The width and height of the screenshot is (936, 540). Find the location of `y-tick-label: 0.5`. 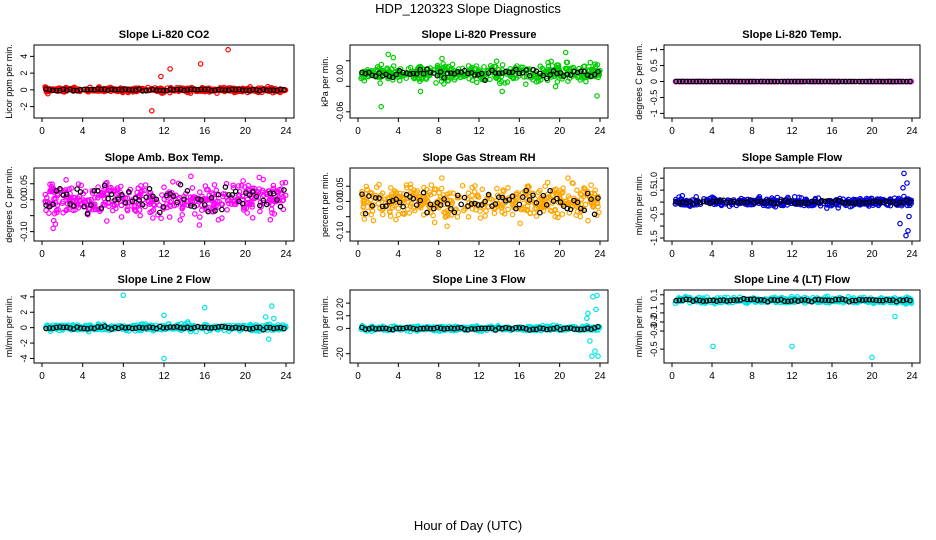

y-tick-label: 0.5 is located at coordinates (654, 190).